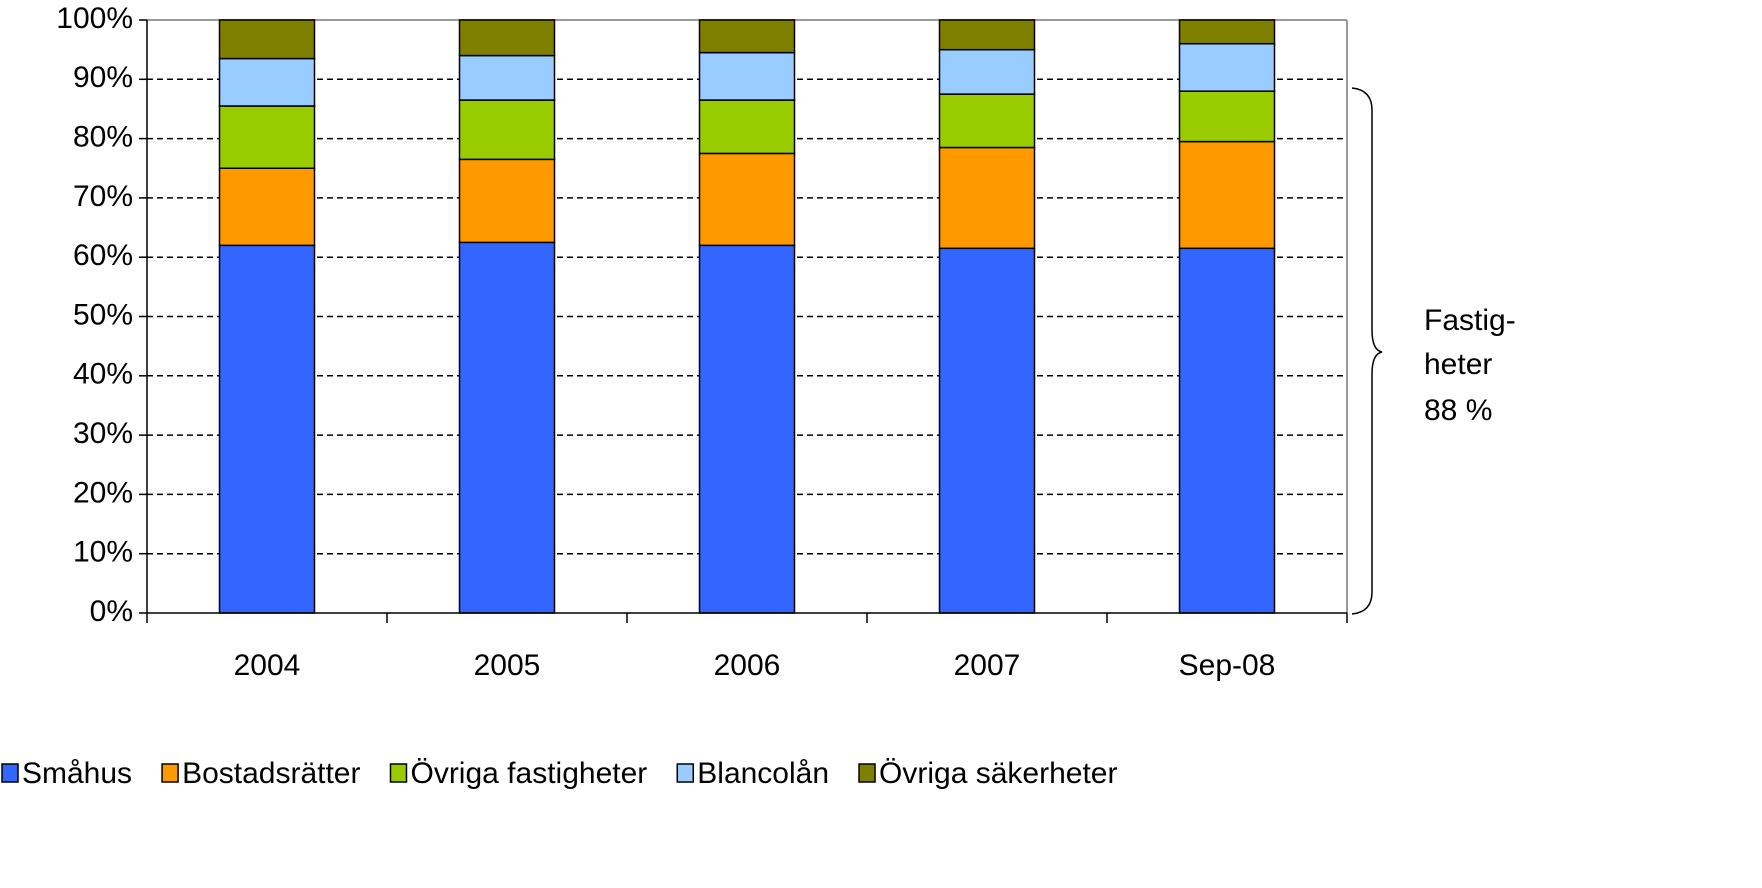 This screenshot has width=1762, height=888. Describe the element at coordinates (1367, 351) in the screenshot. I see `brace` at that location.